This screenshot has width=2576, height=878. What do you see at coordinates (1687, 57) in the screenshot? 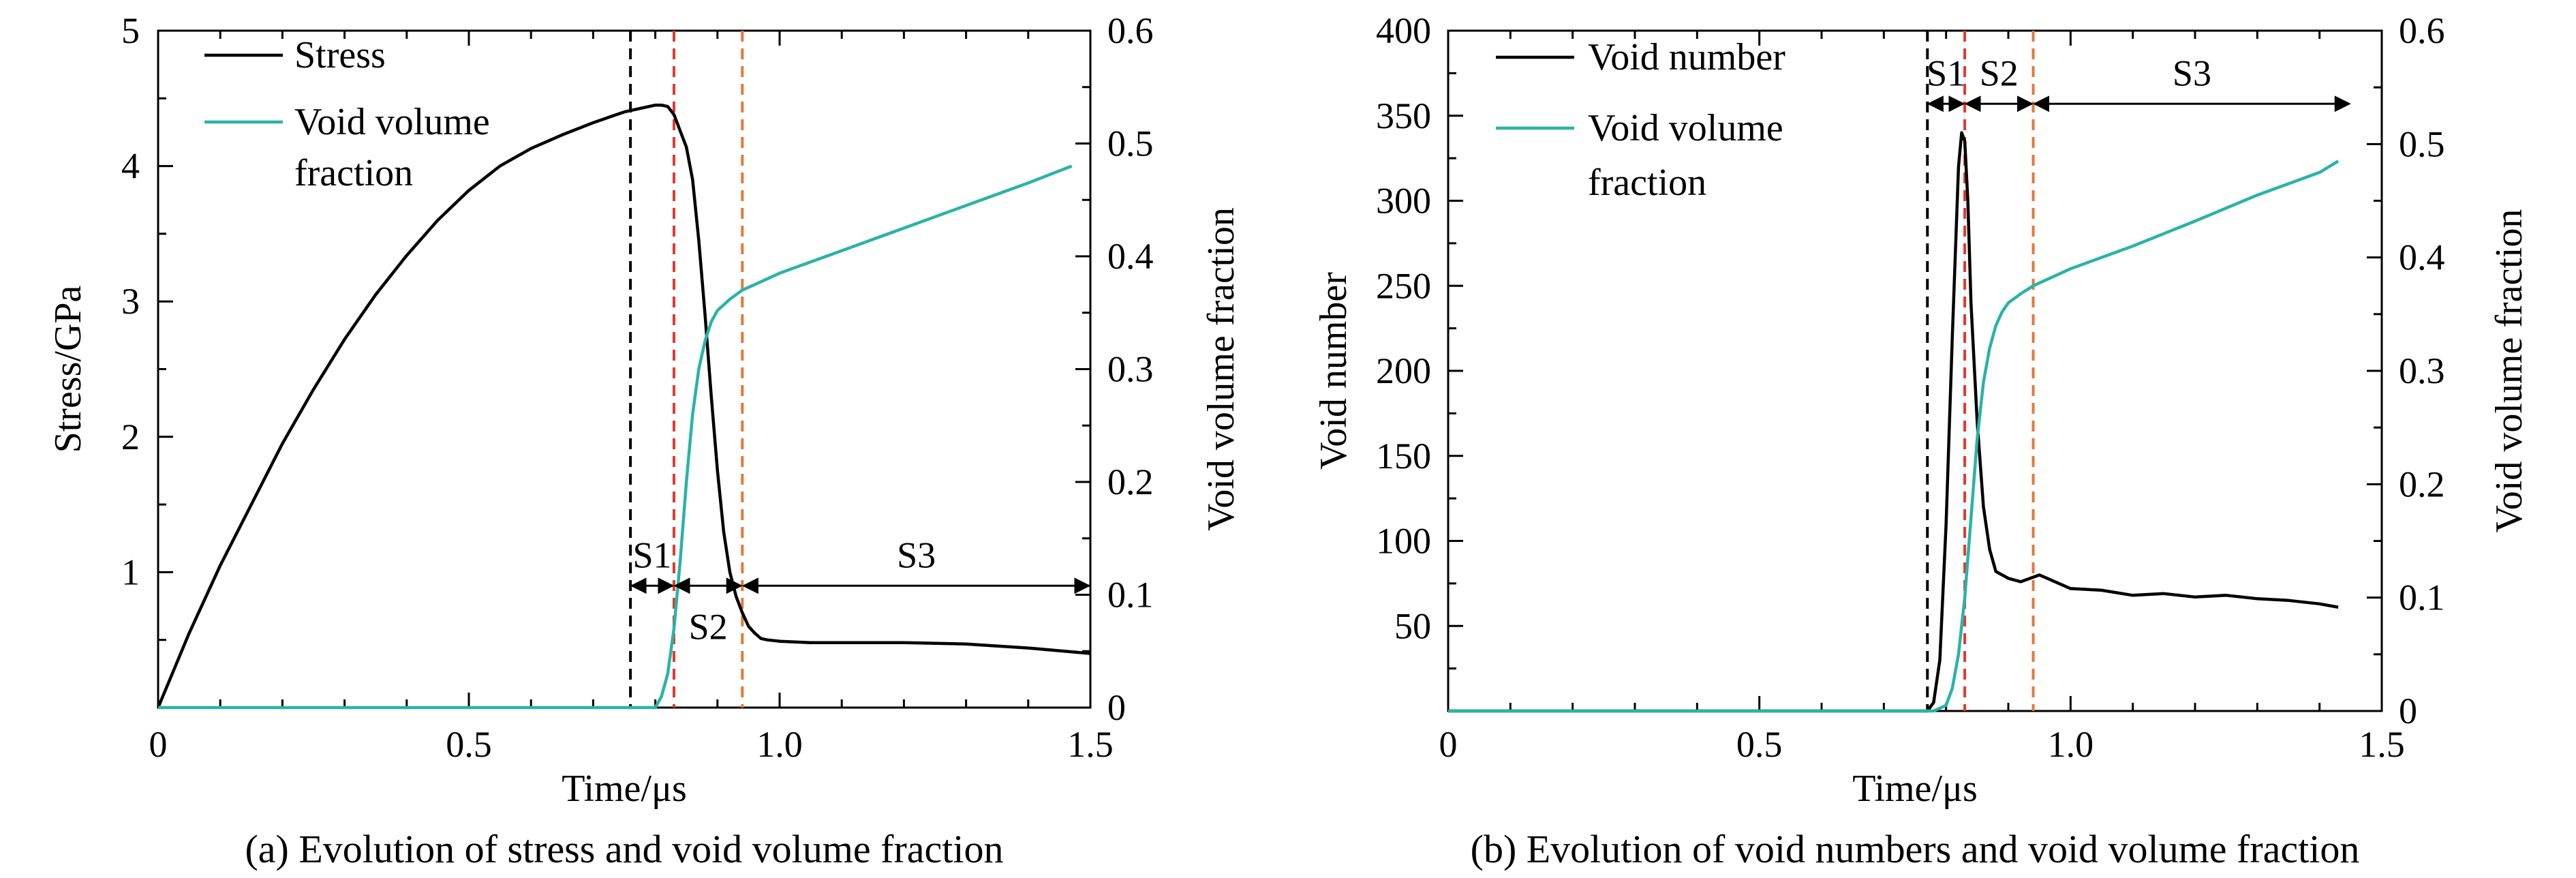
I see `panel-b-legend-label-primary: Void number` at bounding box center [1687, 57].